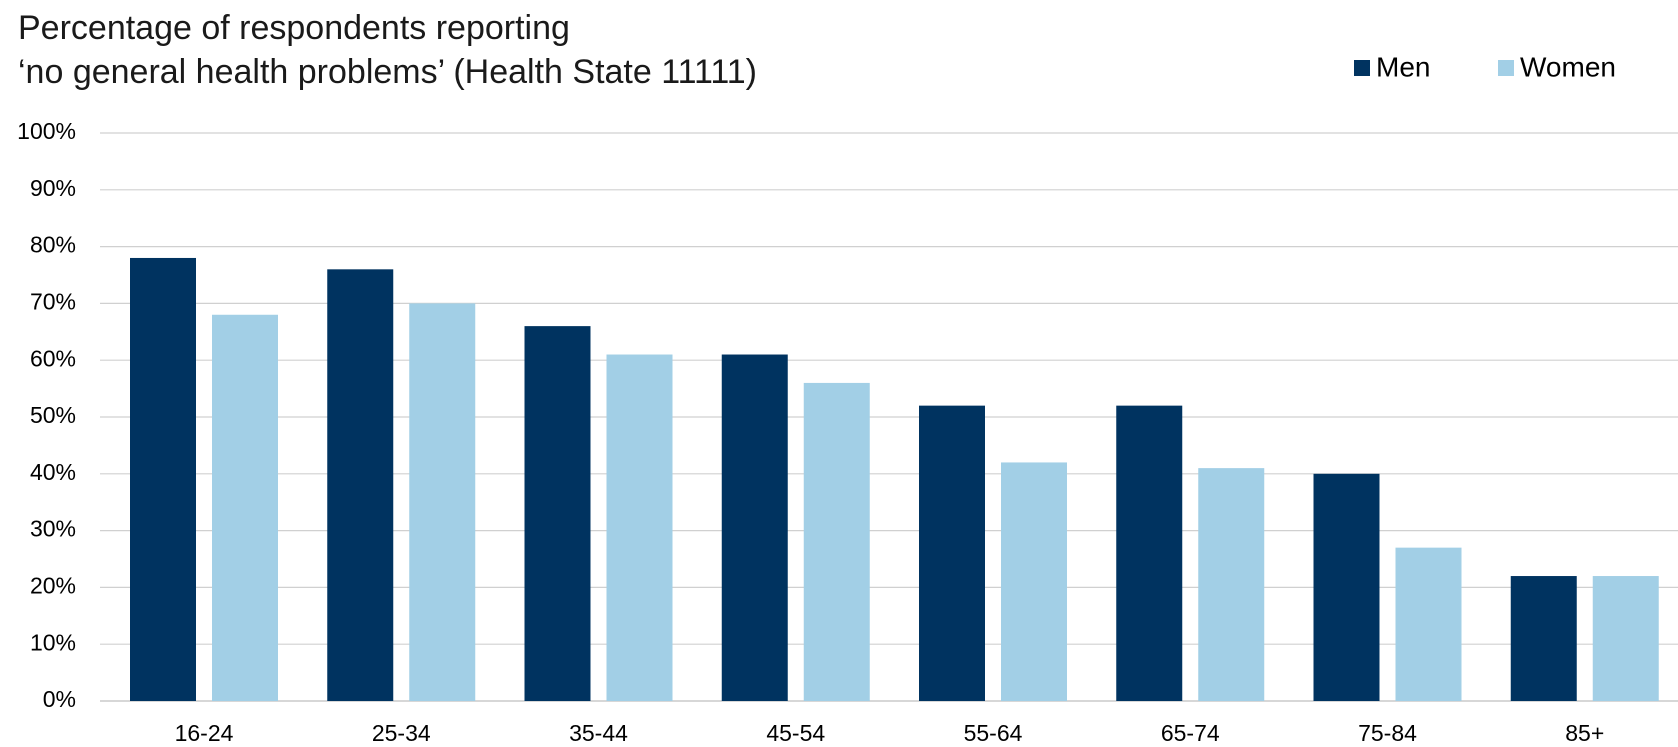  What do you see at coordinates (53, 188) in the screenshot?
I see `y-tick-label: 90%` at bounding box center [53, 188].